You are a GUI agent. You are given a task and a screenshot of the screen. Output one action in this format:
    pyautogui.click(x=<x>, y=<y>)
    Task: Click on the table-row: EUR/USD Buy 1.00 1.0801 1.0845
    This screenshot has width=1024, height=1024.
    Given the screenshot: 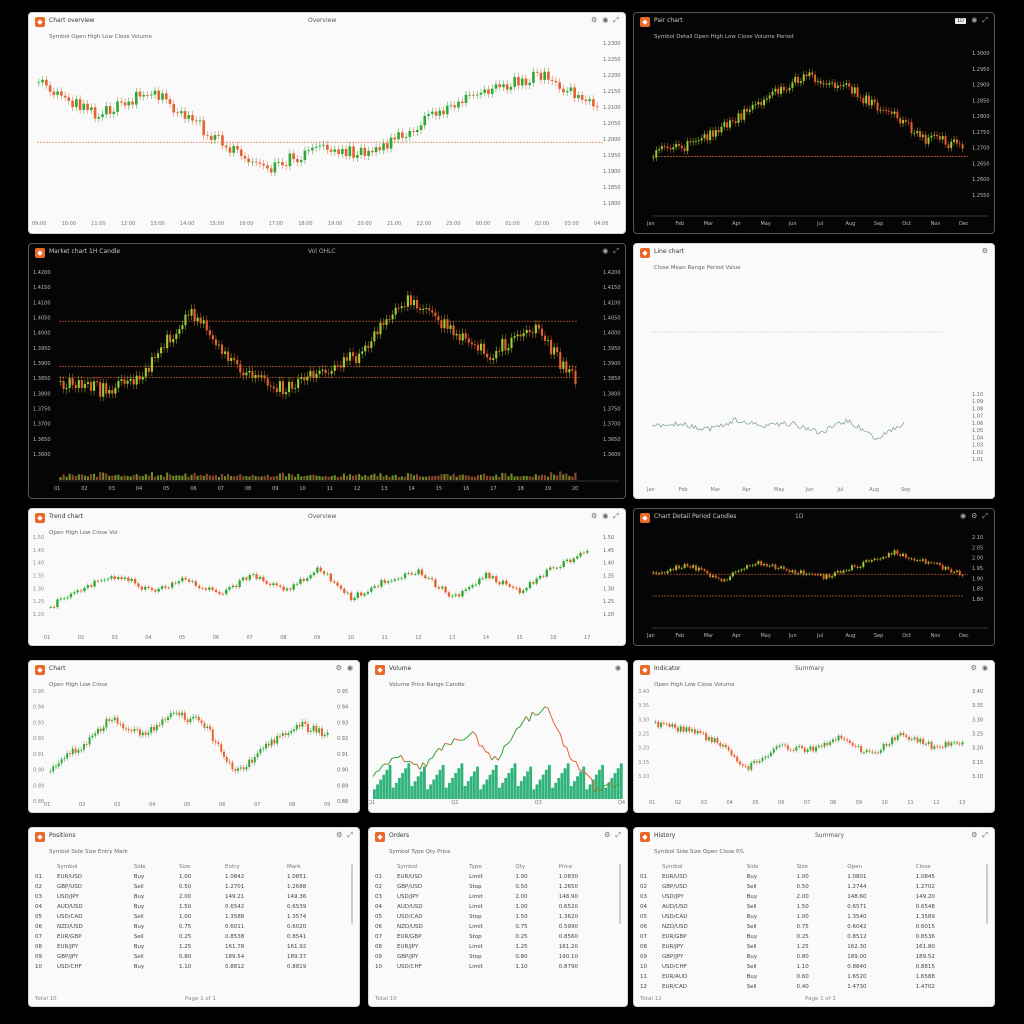 What is the action you would take?
    pyautogui.click(x=819, y=877)
    